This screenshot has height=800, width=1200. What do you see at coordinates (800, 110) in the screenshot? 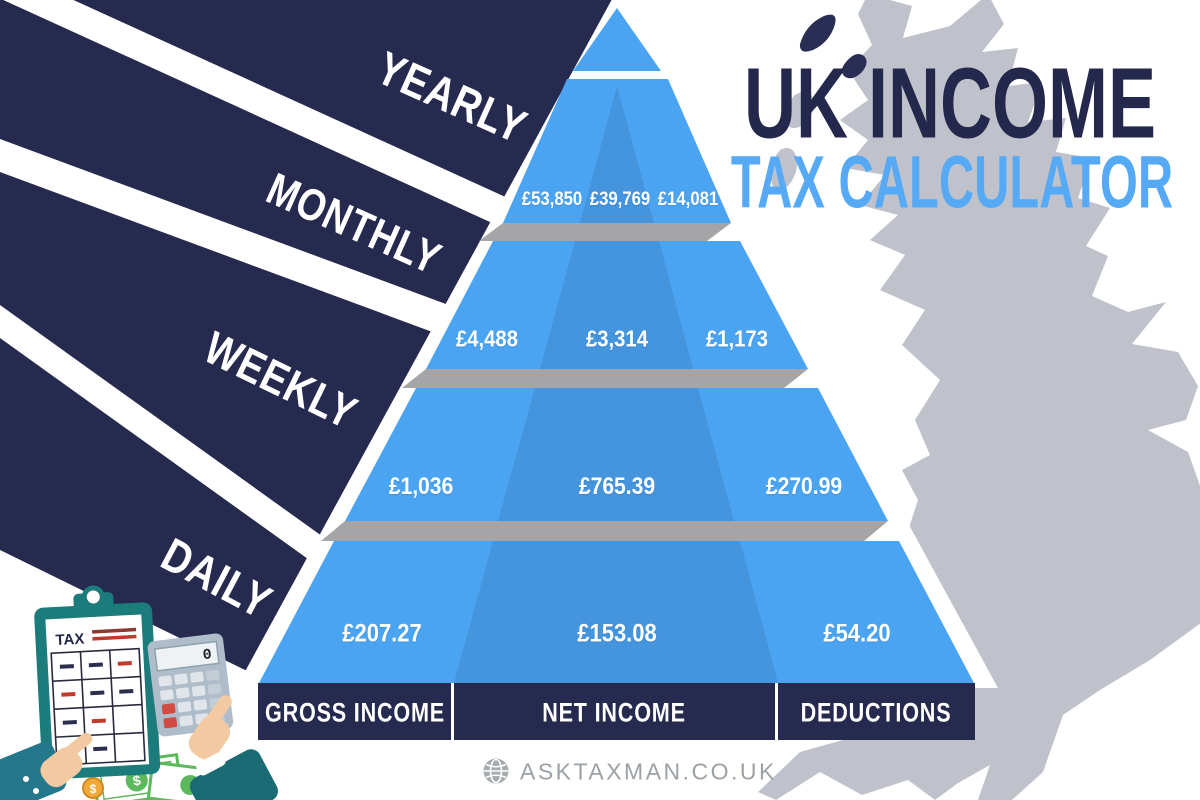
I see `hebrides-island` at bounding box center [800, 110].